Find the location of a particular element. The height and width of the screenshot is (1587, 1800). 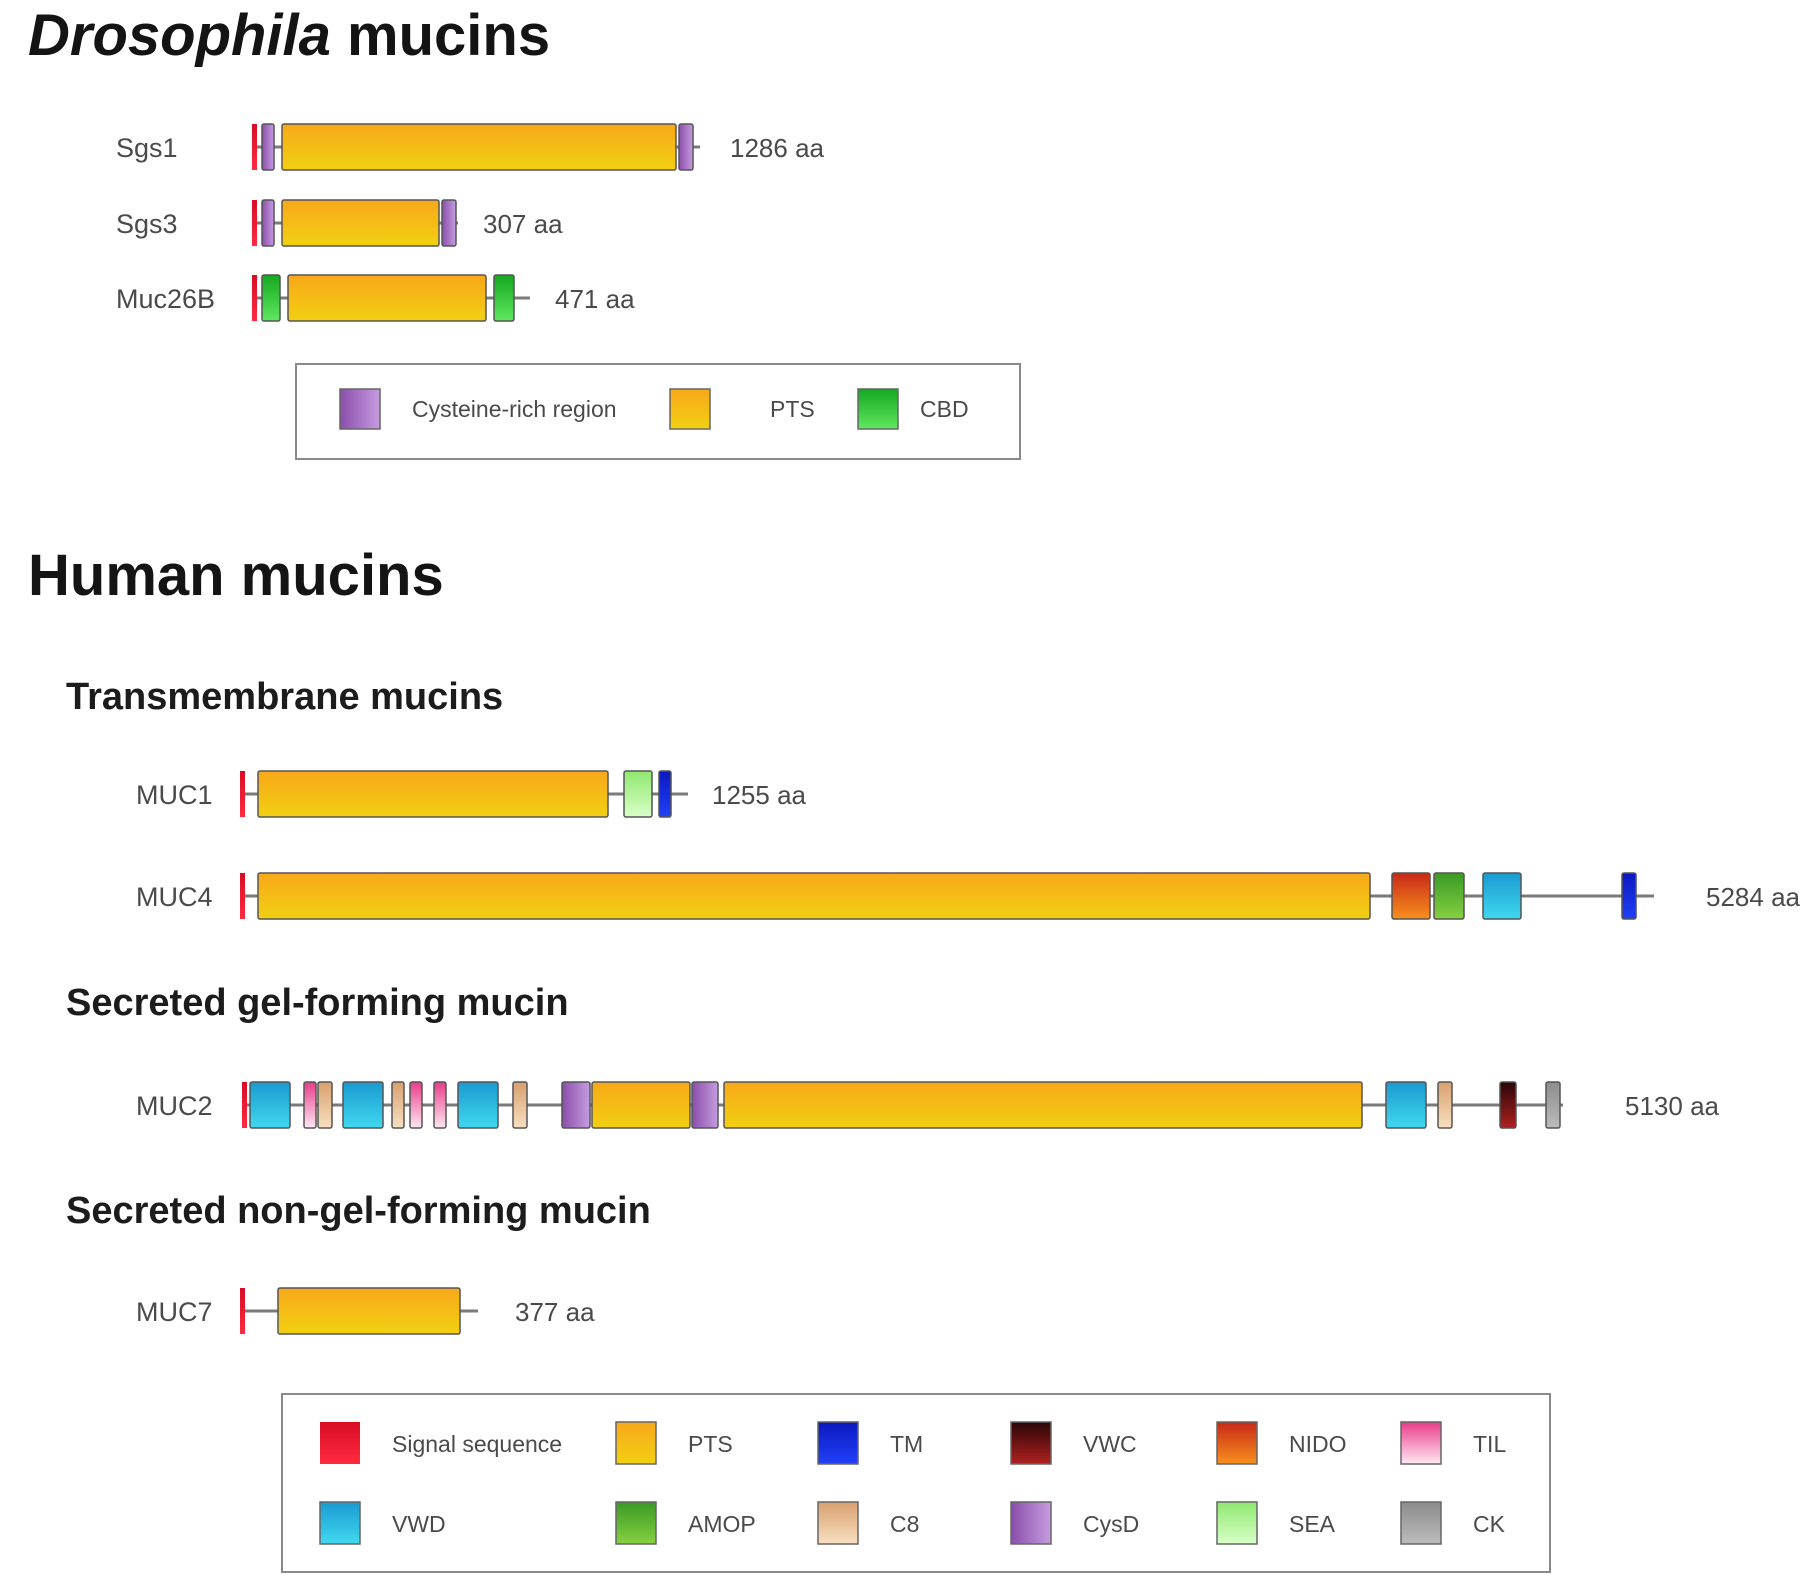

protein-length-muc2: 5130 aa is located at coordinates (1672, 1106).